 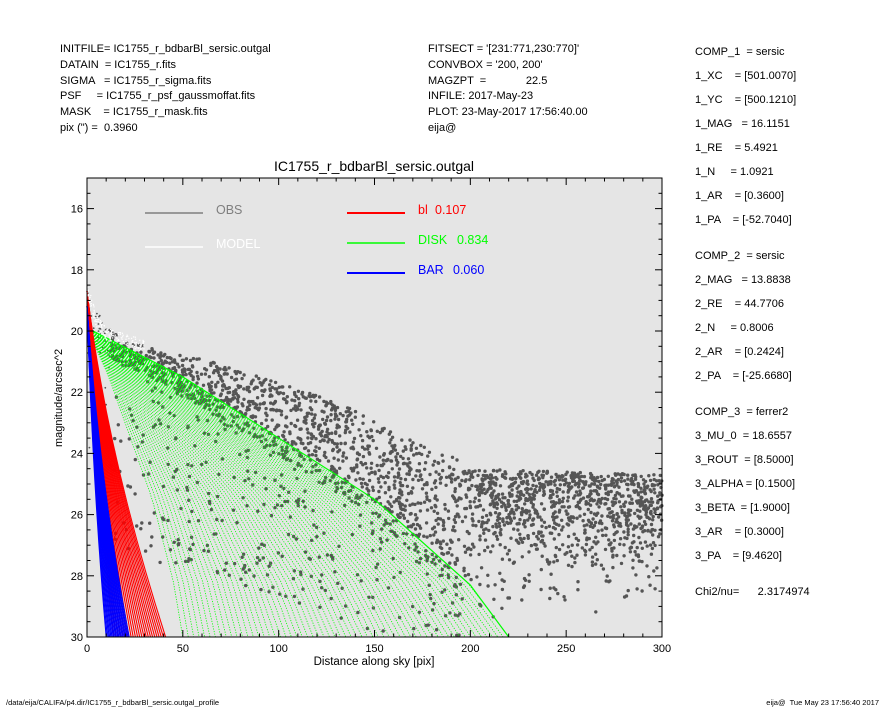 What do you see at coordinates (746, 100) in the screenshot?
I see `param-row: 1_YC = [500.1210]` at bounding box center [746, 100].